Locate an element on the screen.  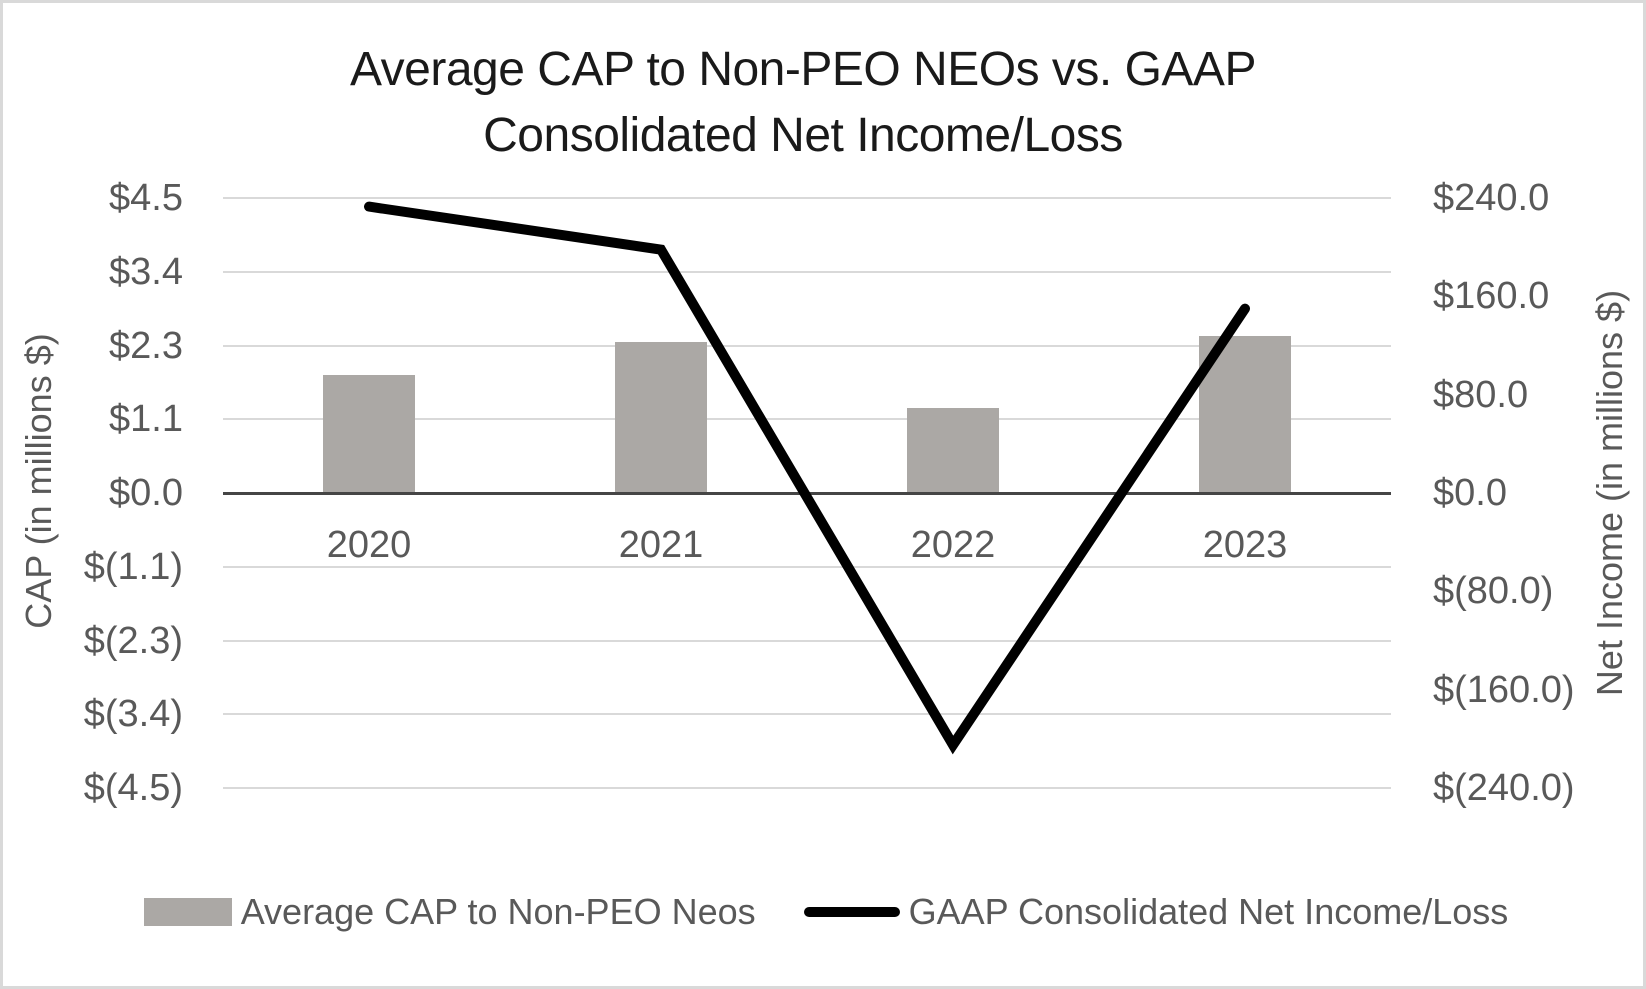
left-axis-tick-label: $(4.5) is located at coordinates (133, 788).